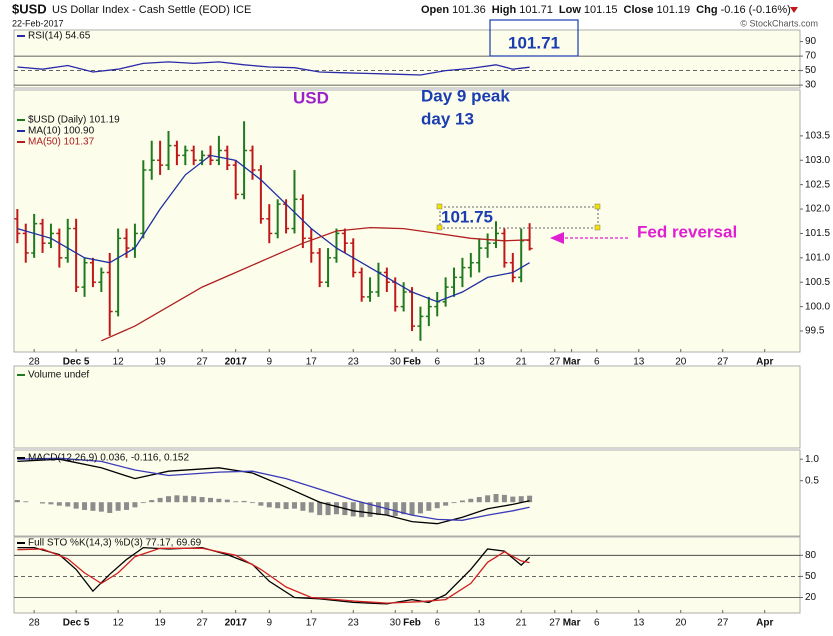 The height and width of the screenshot is (636, 833). Describe the element at coordinates (311, 97) in the screenshot. I see `annotation-text: USD` at that location.